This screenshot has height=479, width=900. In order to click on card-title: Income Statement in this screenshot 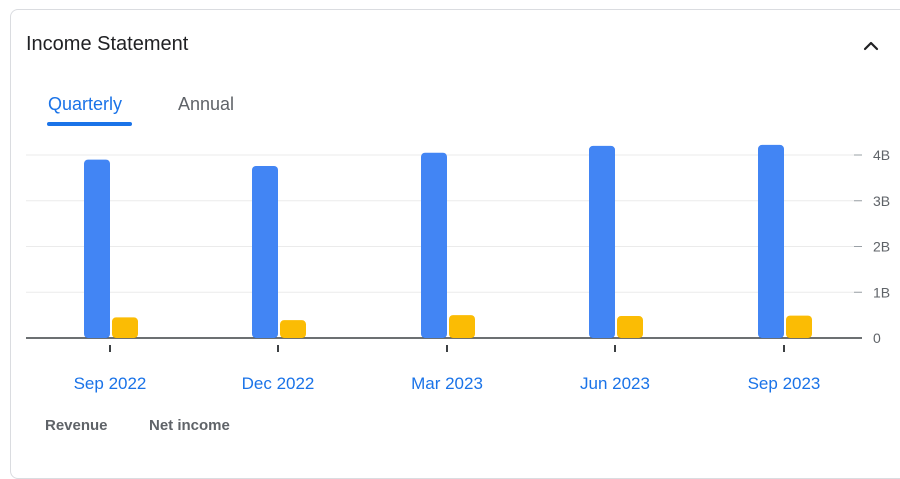, I will do `click(107, 44)`.